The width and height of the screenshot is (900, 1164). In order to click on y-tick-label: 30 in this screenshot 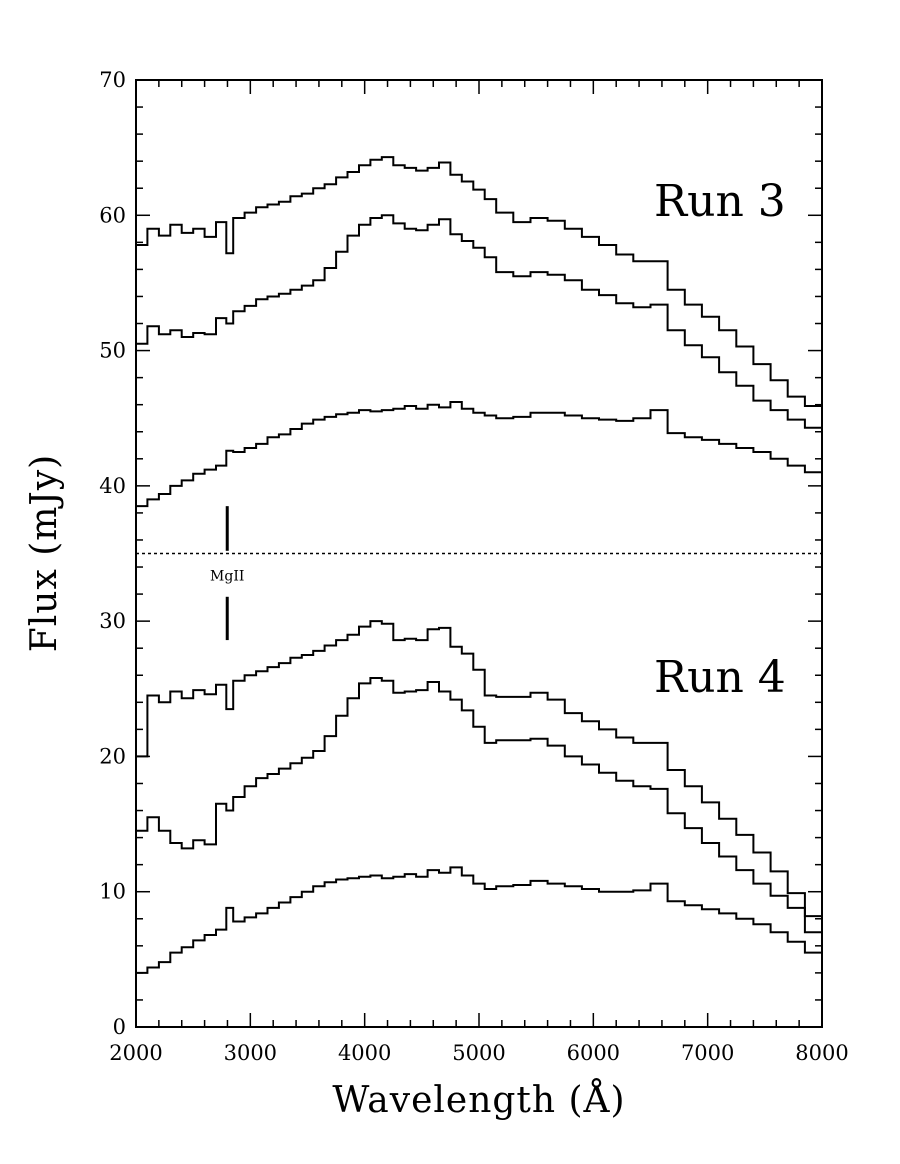, I will do `click(112, 621)`.